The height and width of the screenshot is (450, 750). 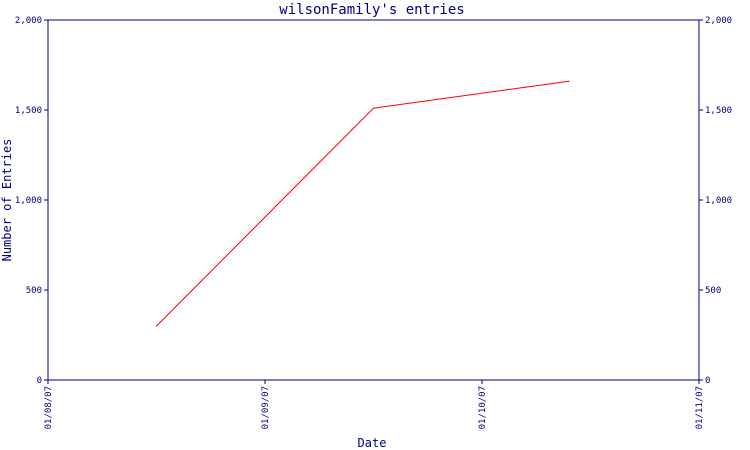 What do you see at coordinates (700, 407) in the screenshot?
I see `x-tick-label: 01/11/07` at bounding box center [700, 407].